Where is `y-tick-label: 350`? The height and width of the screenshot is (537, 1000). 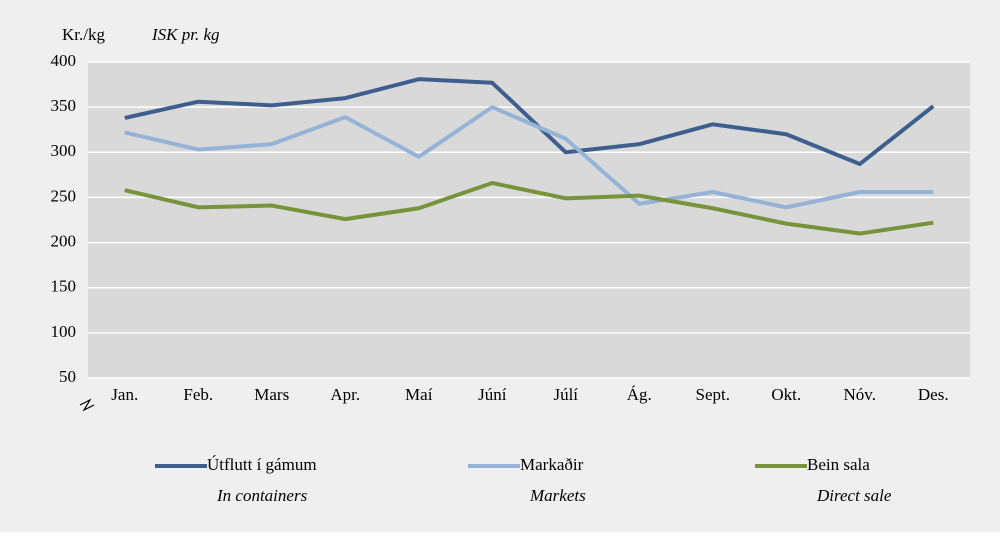
y-tick-label: 350 is located at coordinates (64, 105).